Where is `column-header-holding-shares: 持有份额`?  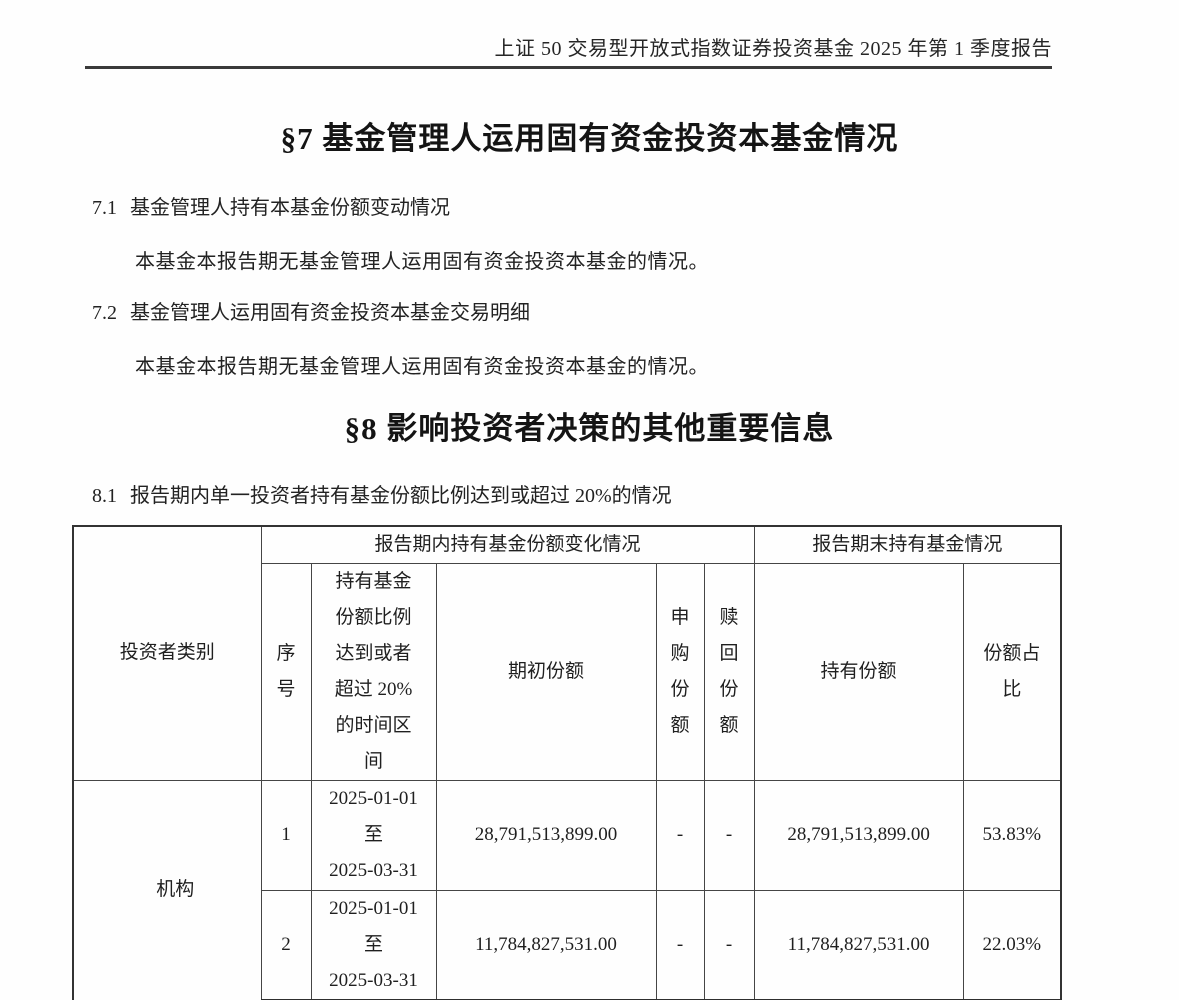 column-header-holding-shares: 持有份额 is located at coordinates (858, 671).